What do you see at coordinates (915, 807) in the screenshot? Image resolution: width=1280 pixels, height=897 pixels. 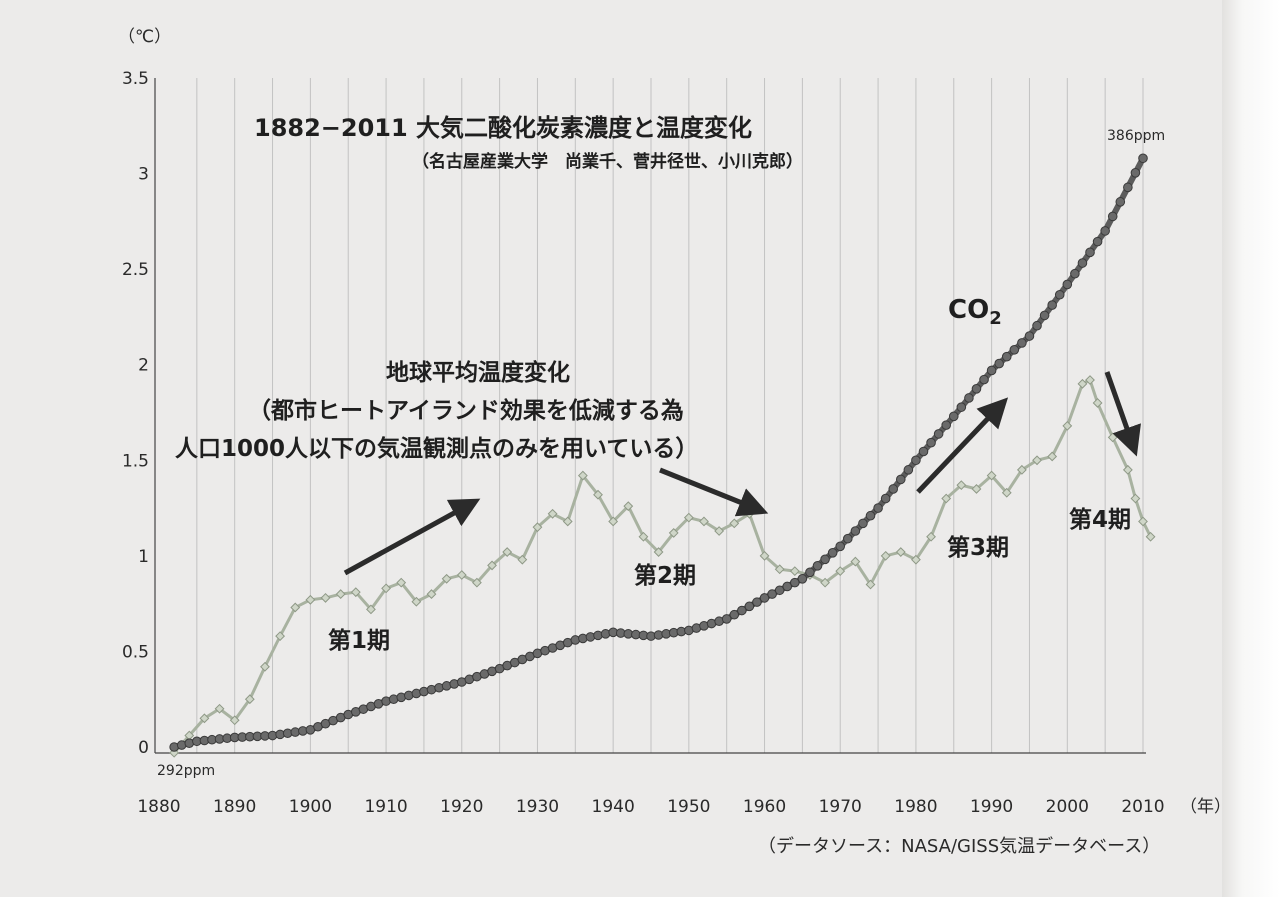 I see `x-tick-label: 1980` at bounding box center [915, 807].